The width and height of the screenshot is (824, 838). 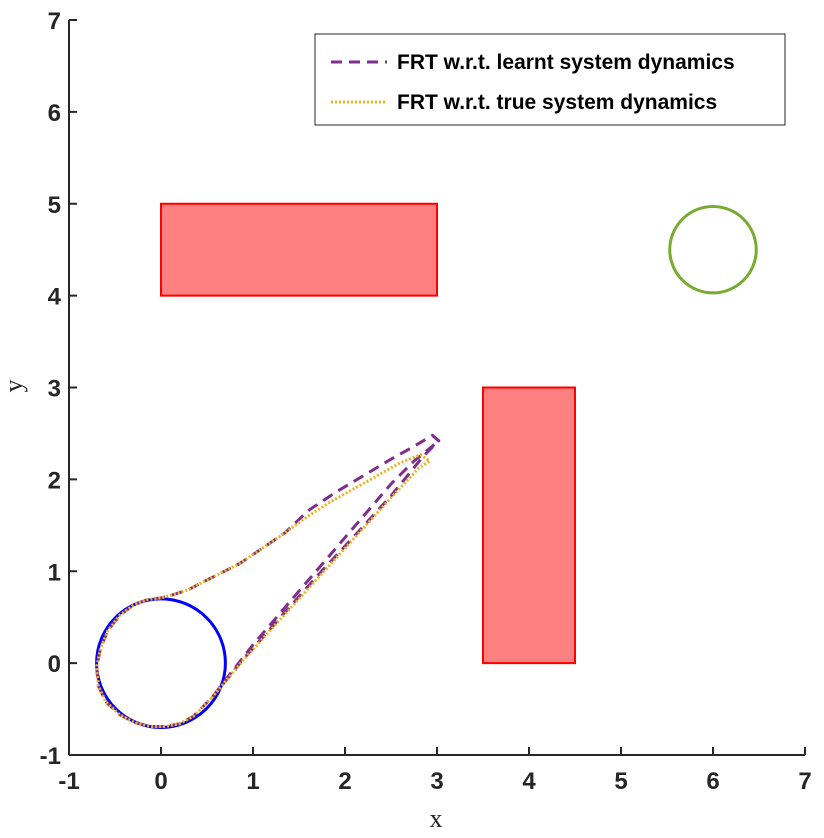 I want to click on y-tick-label: -1, so click(x=50, y=756).